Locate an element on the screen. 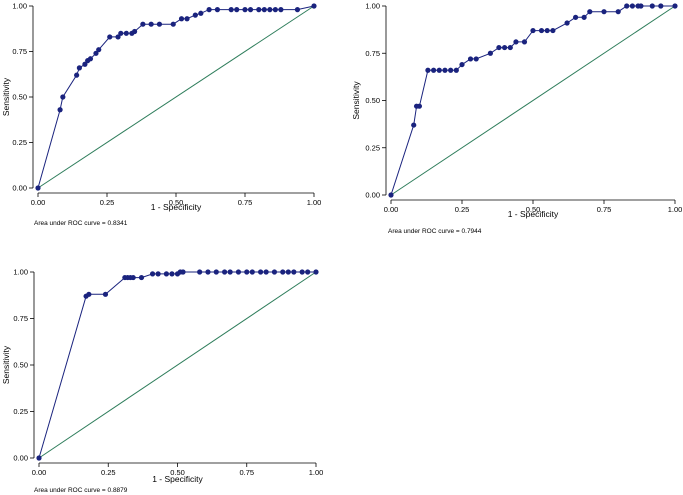 The width and height of the screenshot is (683, 495). x-tick-label: 1.00 is located at coordinates (675, 209).